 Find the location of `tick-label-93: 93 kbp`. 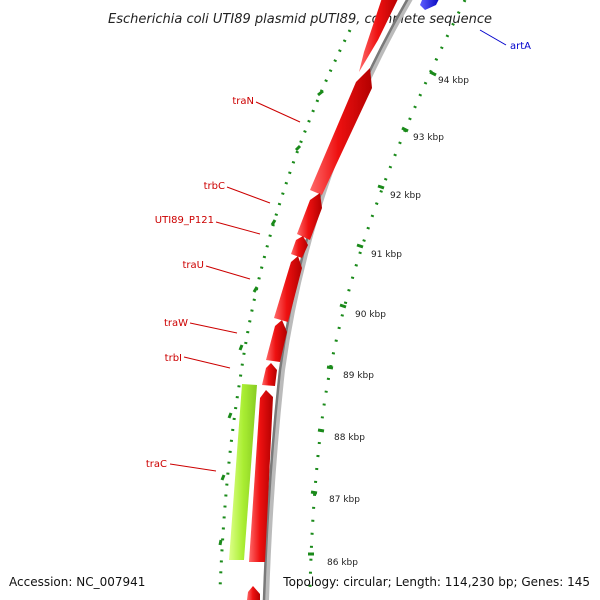

tick-label-93: 93 kbp is located at coordinates (428, 138).